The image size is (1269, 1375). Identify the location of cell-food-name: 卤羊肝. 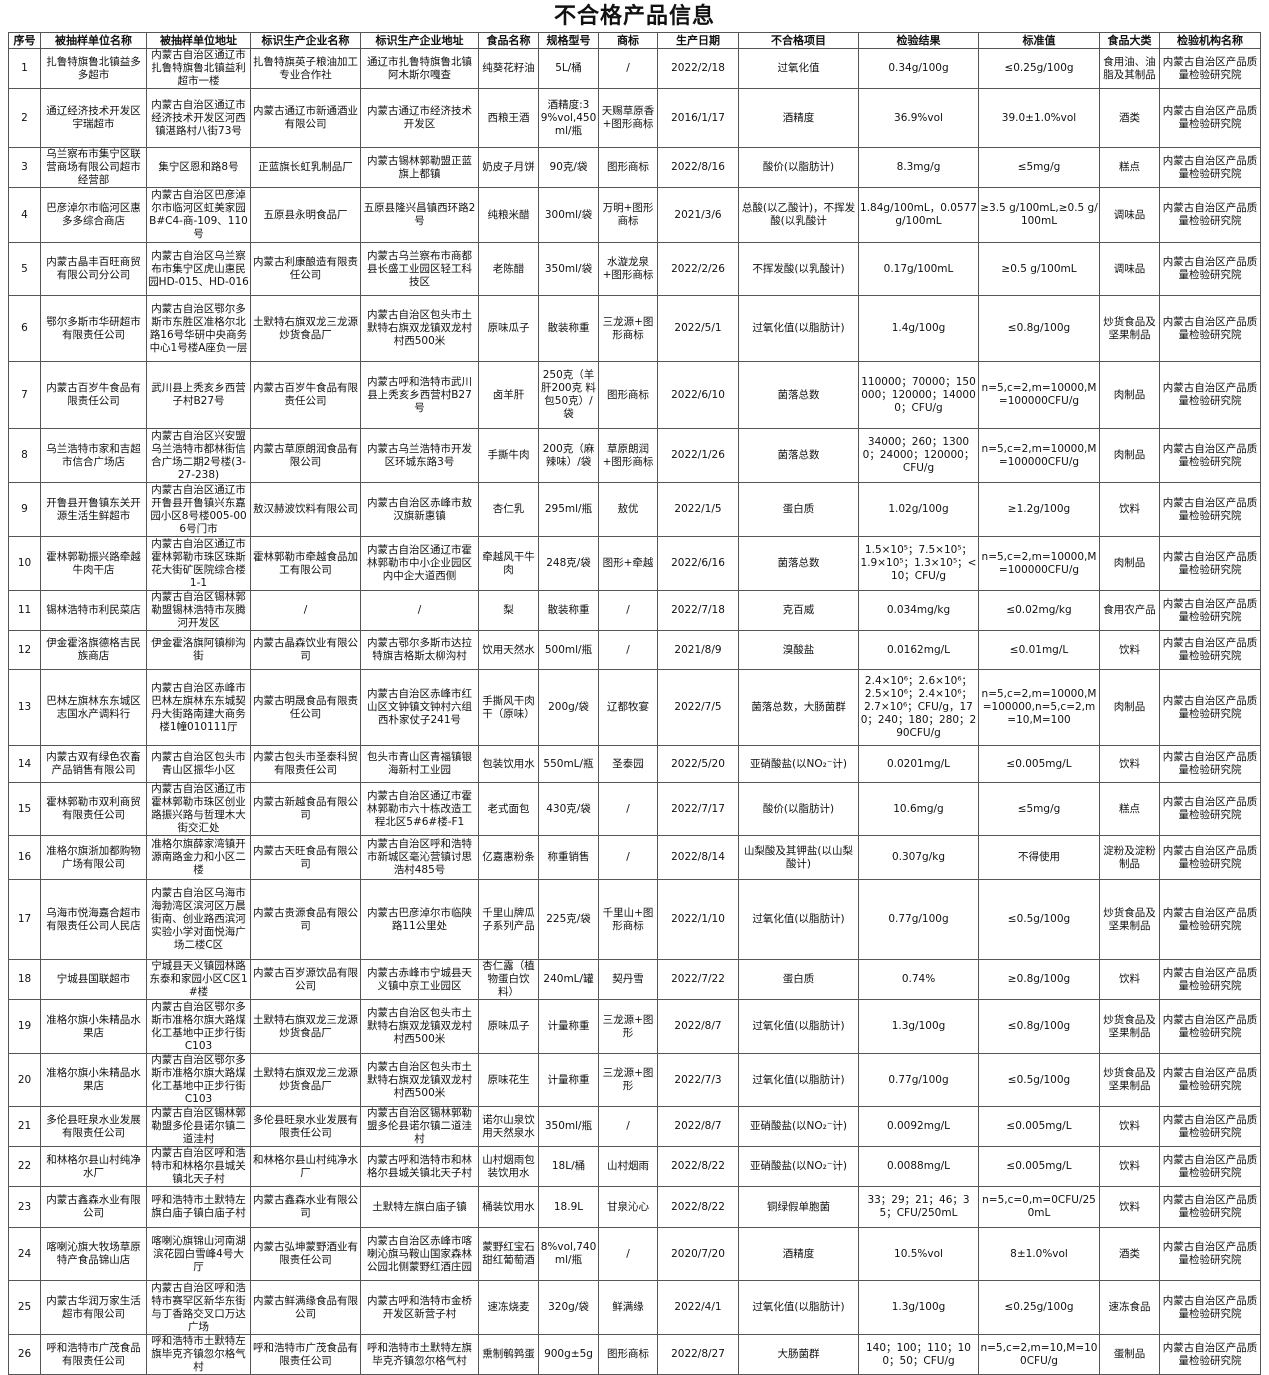
(508, 395).